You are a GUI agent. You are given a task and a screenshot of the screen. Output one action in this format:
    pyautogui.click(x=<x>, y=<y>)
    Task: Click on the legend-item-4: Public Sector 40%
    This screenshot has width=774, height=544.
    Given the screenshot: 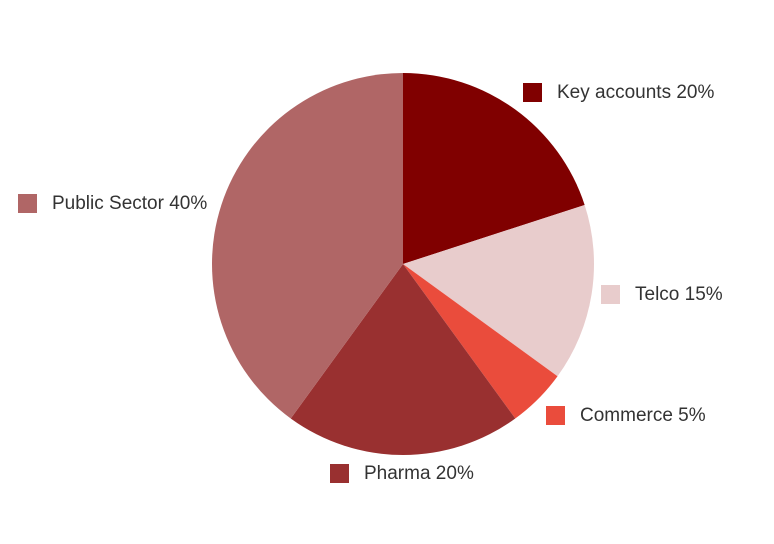 What is the action you would take?
    pyautogui.click(x=112, y=203)
    